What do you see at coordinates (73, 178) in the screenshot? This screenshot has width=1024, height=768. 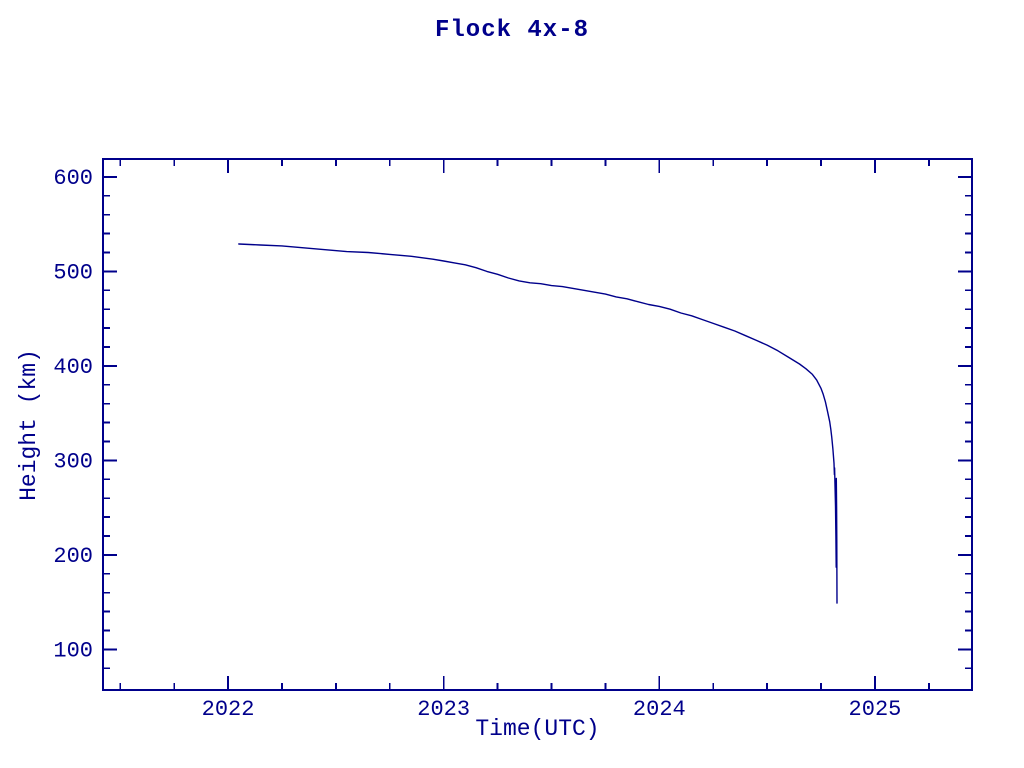 I see `y-tick-label: 600` at bounding box center [73, 178].